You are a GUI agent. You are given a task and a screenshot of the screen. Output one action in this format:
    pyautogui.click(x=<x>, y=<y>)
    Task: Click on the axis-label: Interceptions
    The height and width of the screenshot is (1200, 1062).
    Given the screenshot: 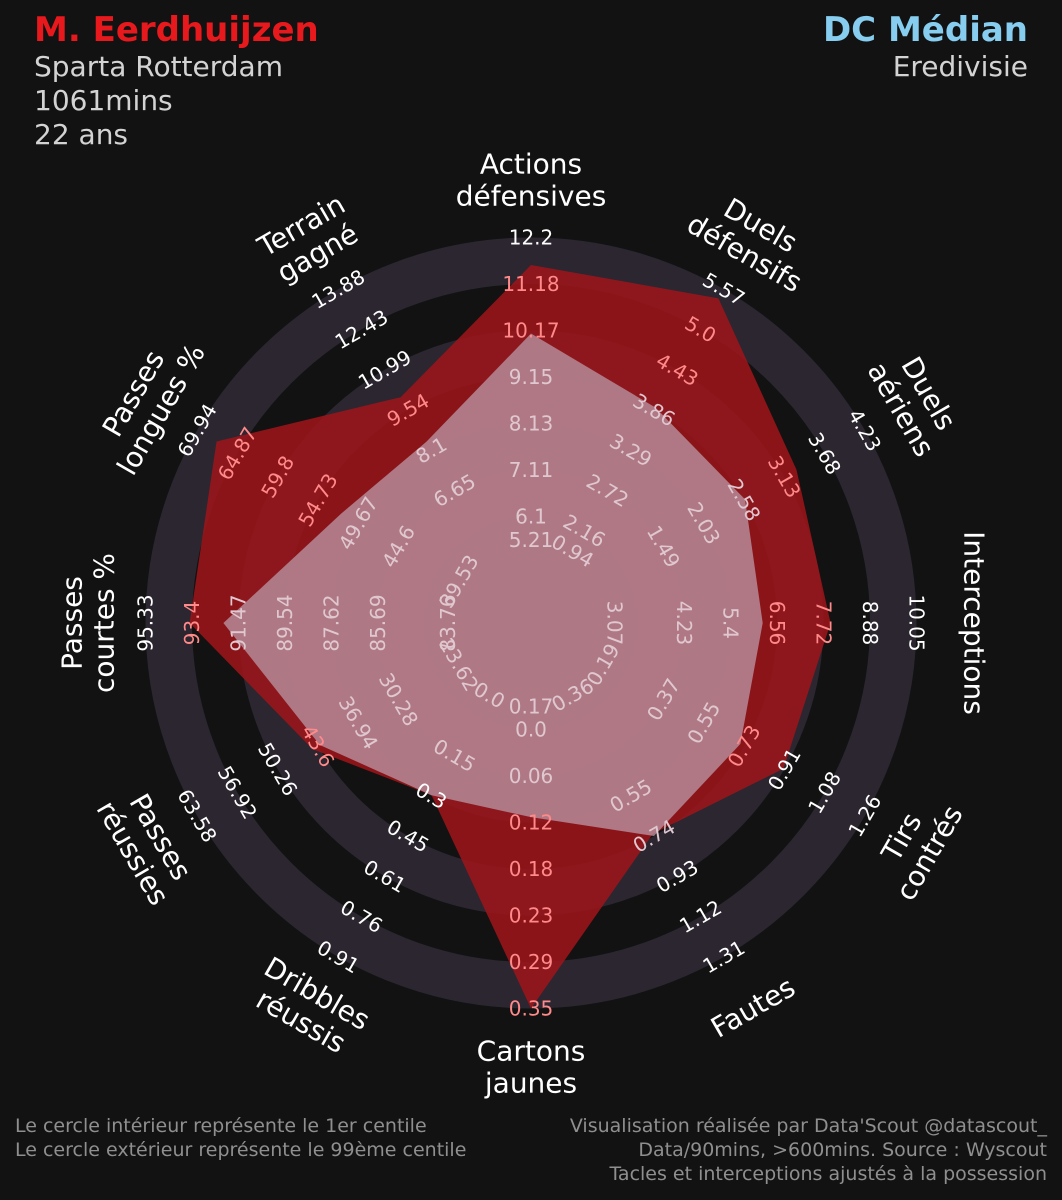 What is the action you would take?
    pyautogui.click(x=974, y=623)
    